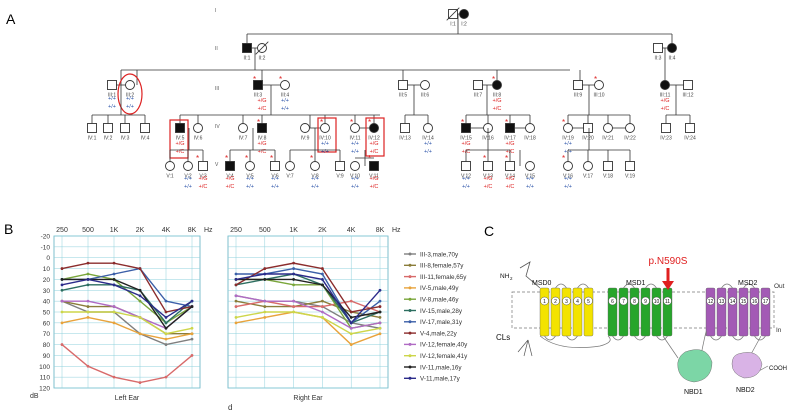  I want to click on helix-number: 6, so click(612, 302).